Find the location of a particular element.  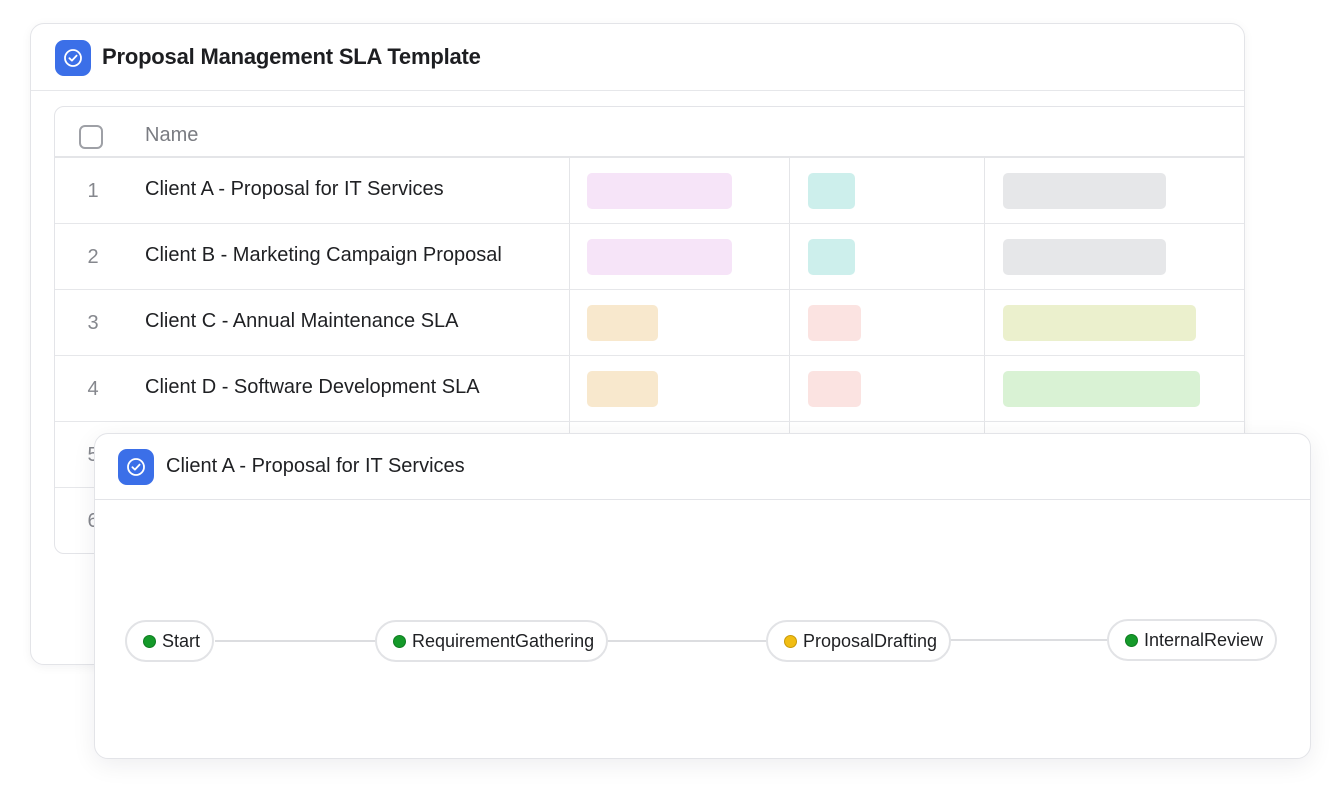

card-header: Proposal Management SLA Template is located at coordinates (637, 57).